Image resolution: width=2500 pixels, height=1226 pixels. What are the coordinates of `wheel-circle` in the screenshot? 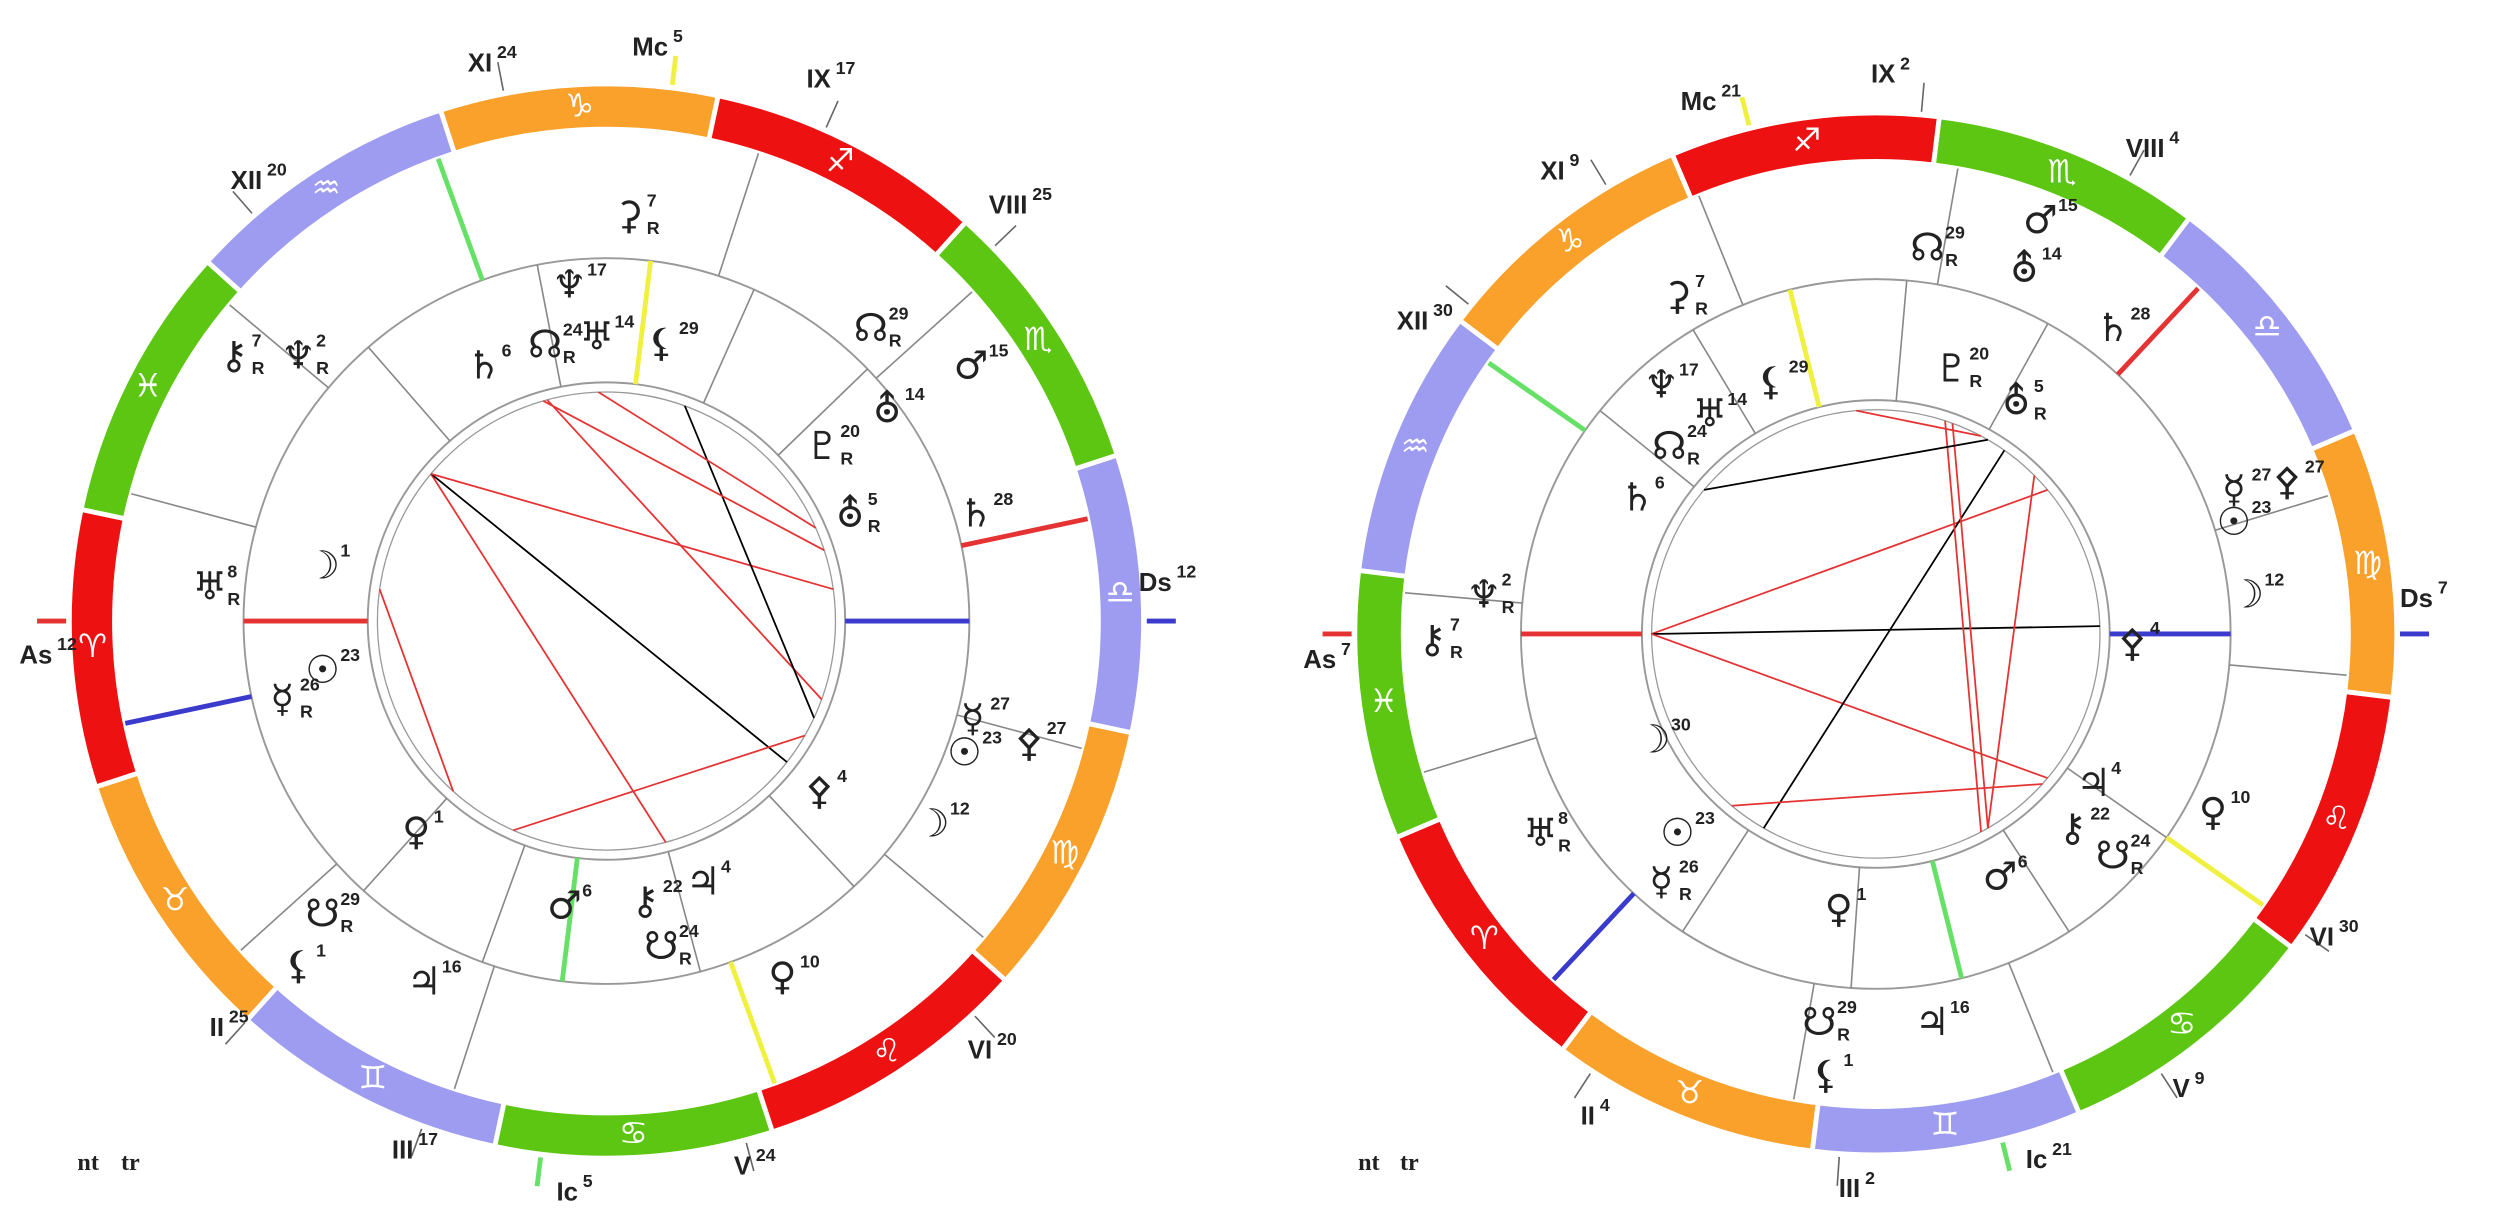 It's located at (1875, 634).